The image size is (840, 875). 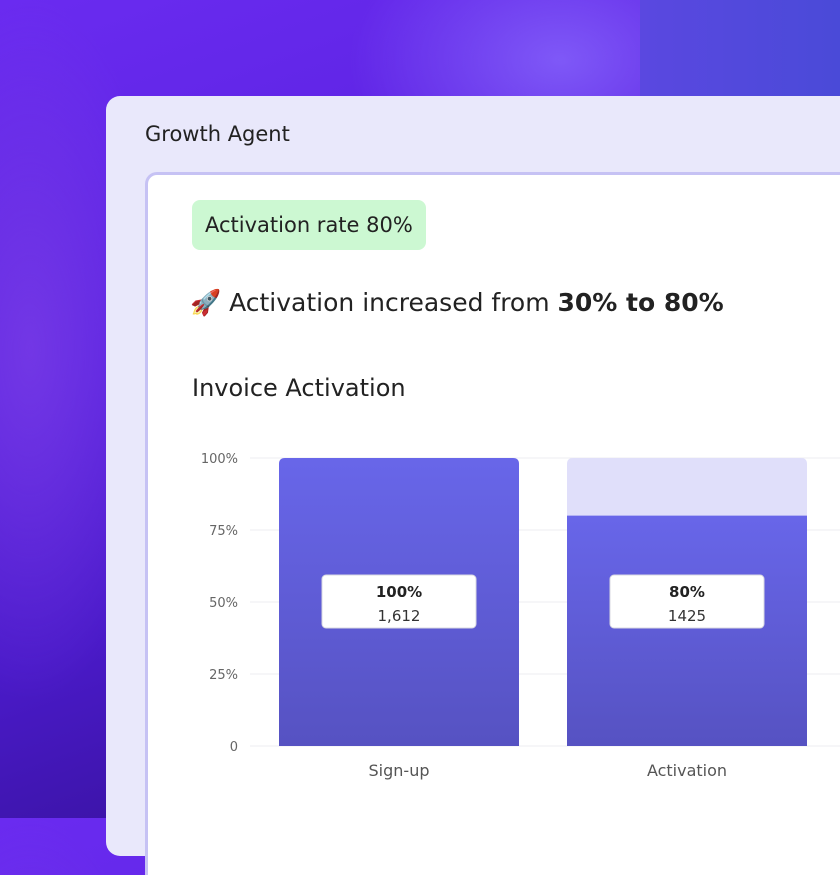 What do you see at coordinates (687, 592) in the screenshot?
I see `data-label-percent: 80%` at bounding box center [687, 592].